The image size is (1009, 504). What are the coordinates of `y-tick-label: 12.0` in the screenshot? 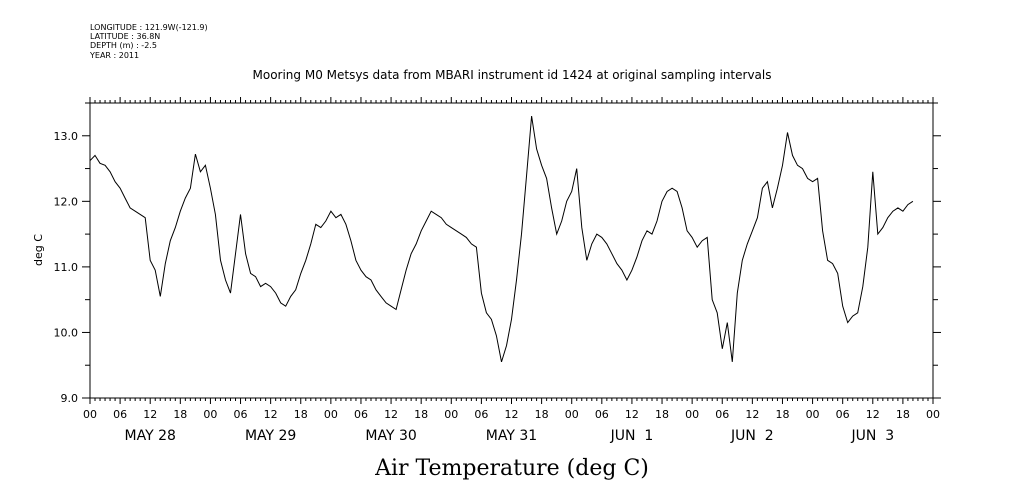 It's located at (66, 201).